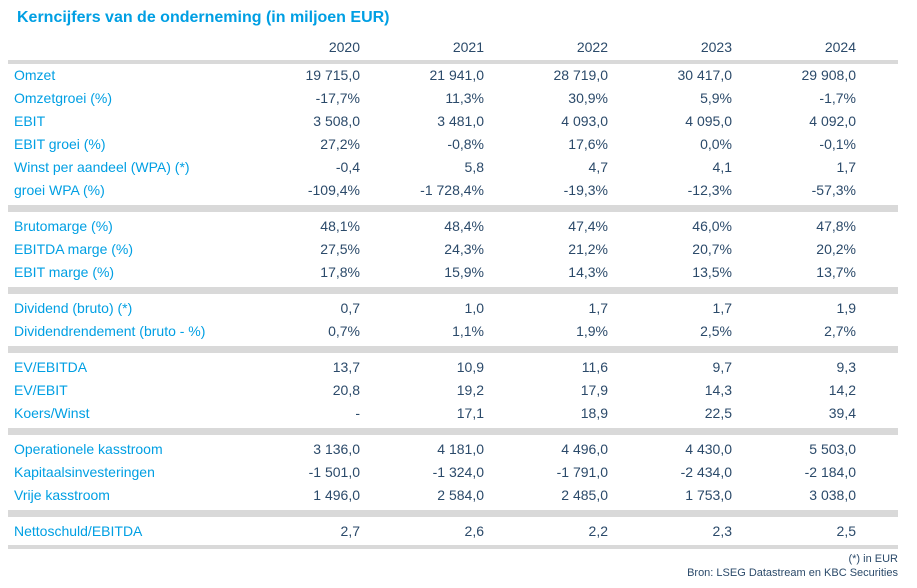 This screenshot has width=917, height=588. Describe the element at coordinates (453, 531) in the screenshot. I see `table-row: Nettoschuld/EBITDA 2,7 2,6 2,2 2,3 2,5` at that location.